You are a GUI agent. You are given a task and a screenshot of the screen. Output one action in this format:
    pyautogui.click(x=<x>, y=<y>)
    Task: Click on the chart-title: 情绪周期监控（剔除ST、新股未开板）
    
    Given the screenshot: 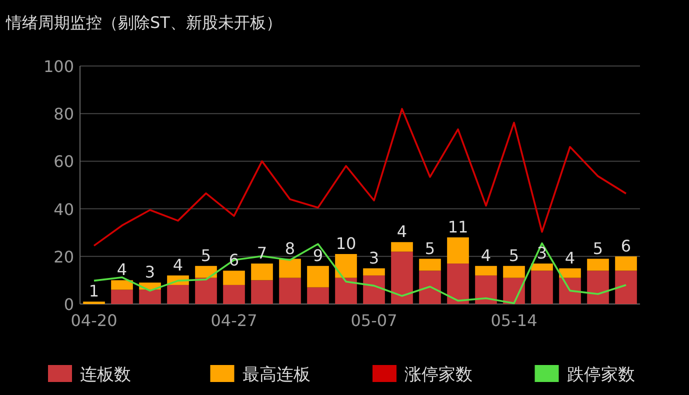 What is the action you would take?
    pyautogui.click(x=143, y=22)
    